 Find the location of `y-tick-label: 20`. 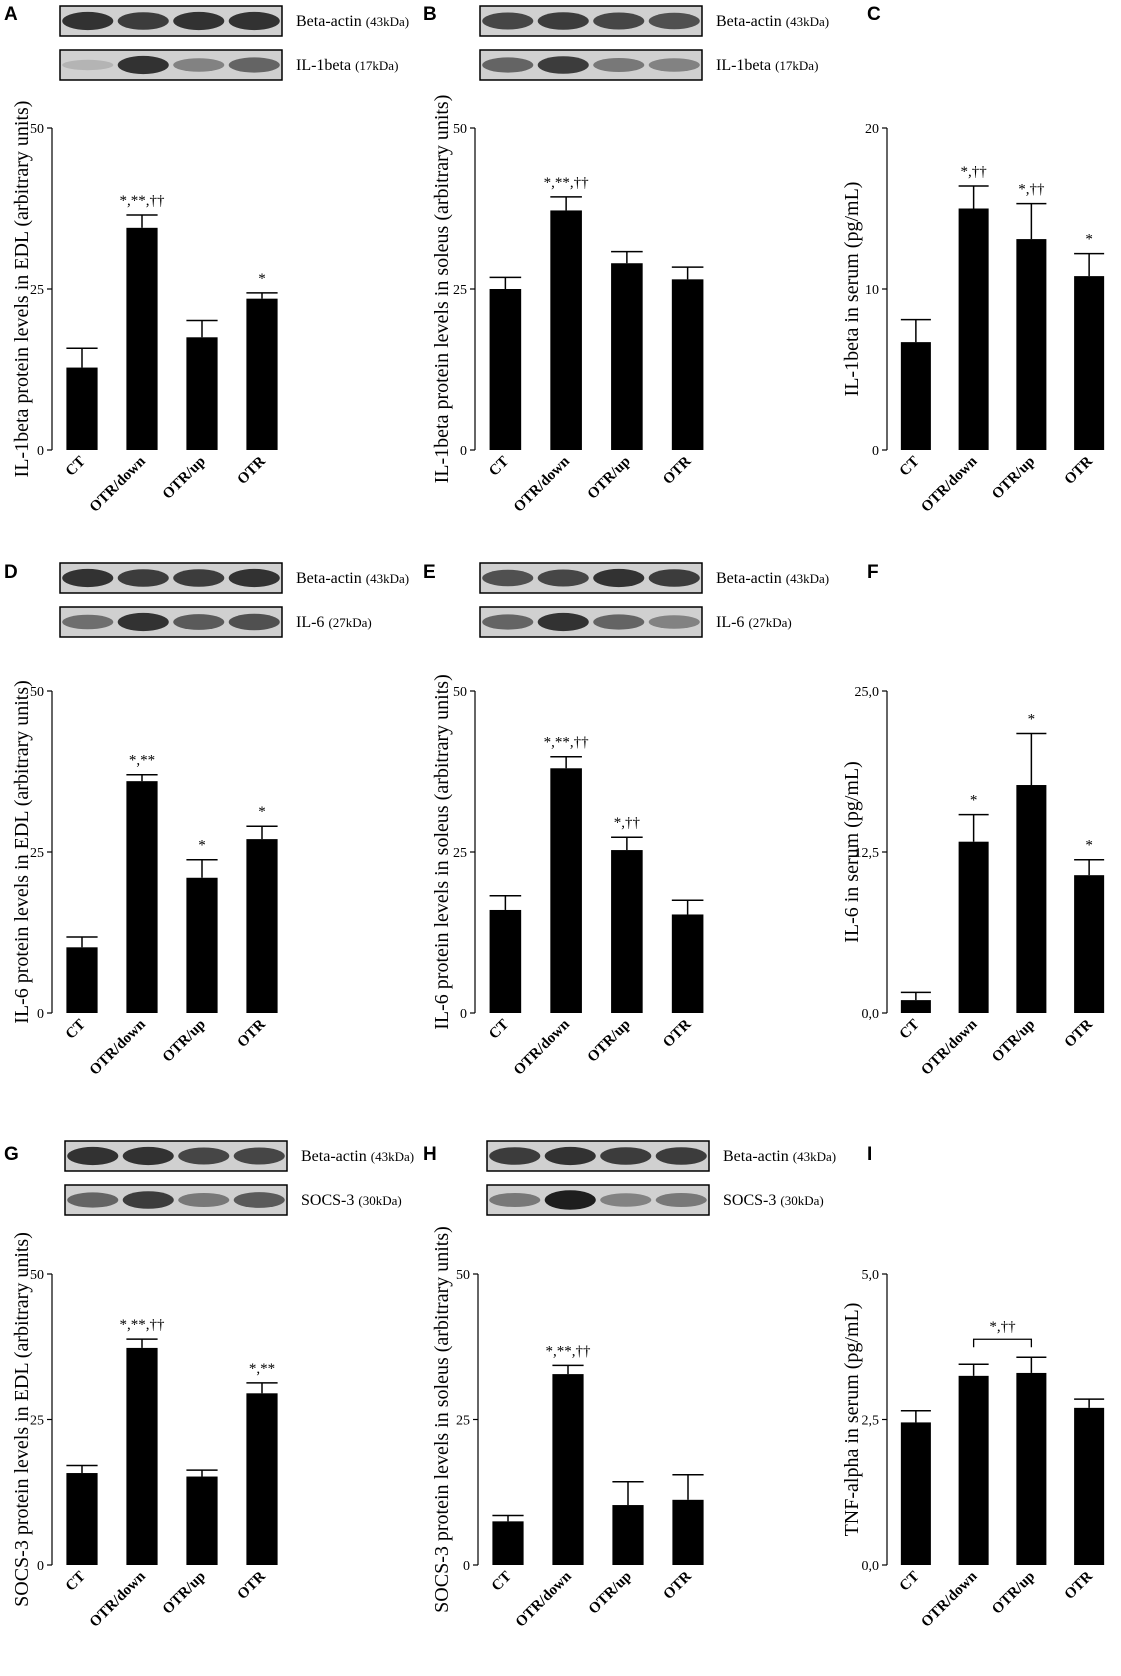

y-tick-label: 20 is located at coordinates (872, 129).